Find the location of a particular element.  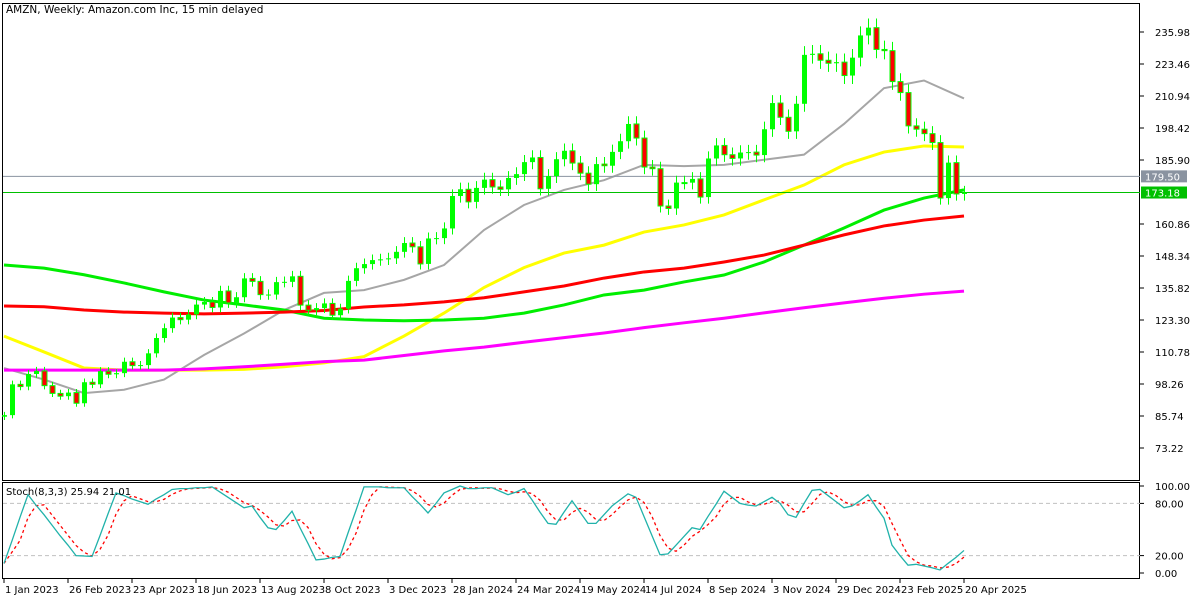

price-tag-label: 179.50 is located at coordinates (1162, 177).